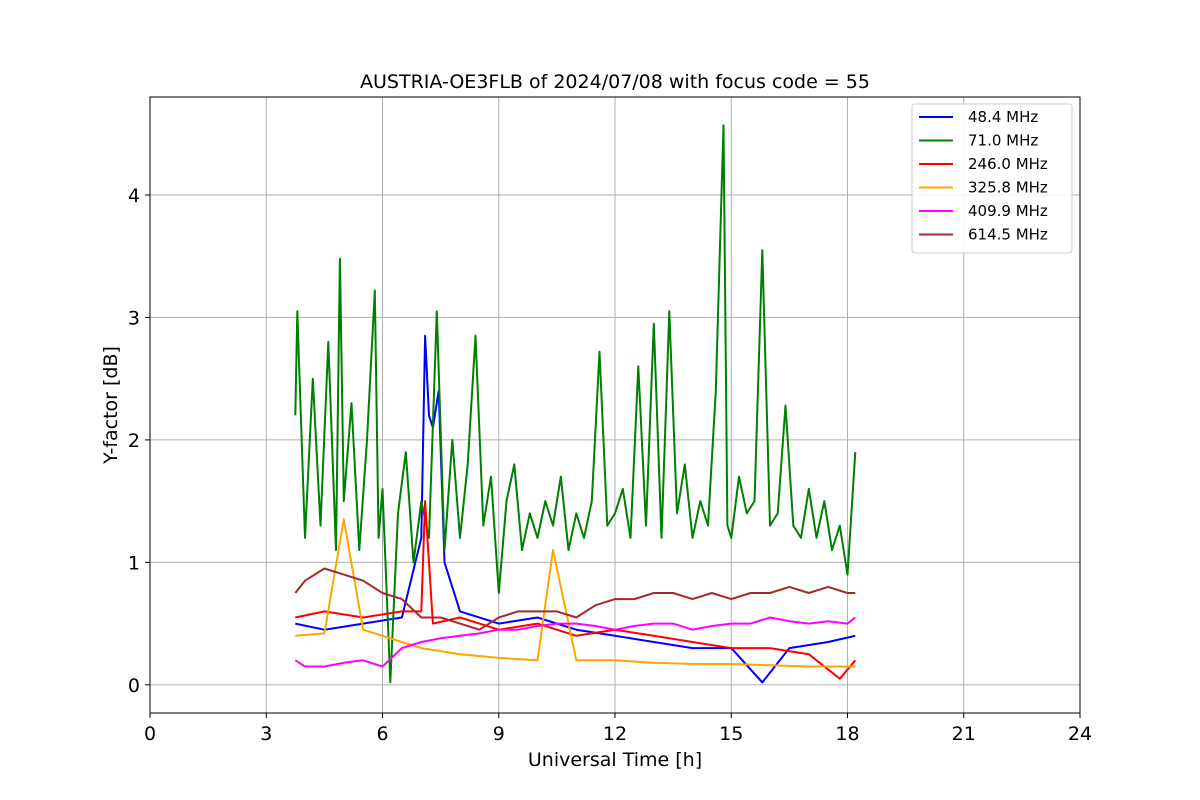  Describe the element at coordinates (499, 734) in the screenshot. I see `x-tick-label: 9` at that location.